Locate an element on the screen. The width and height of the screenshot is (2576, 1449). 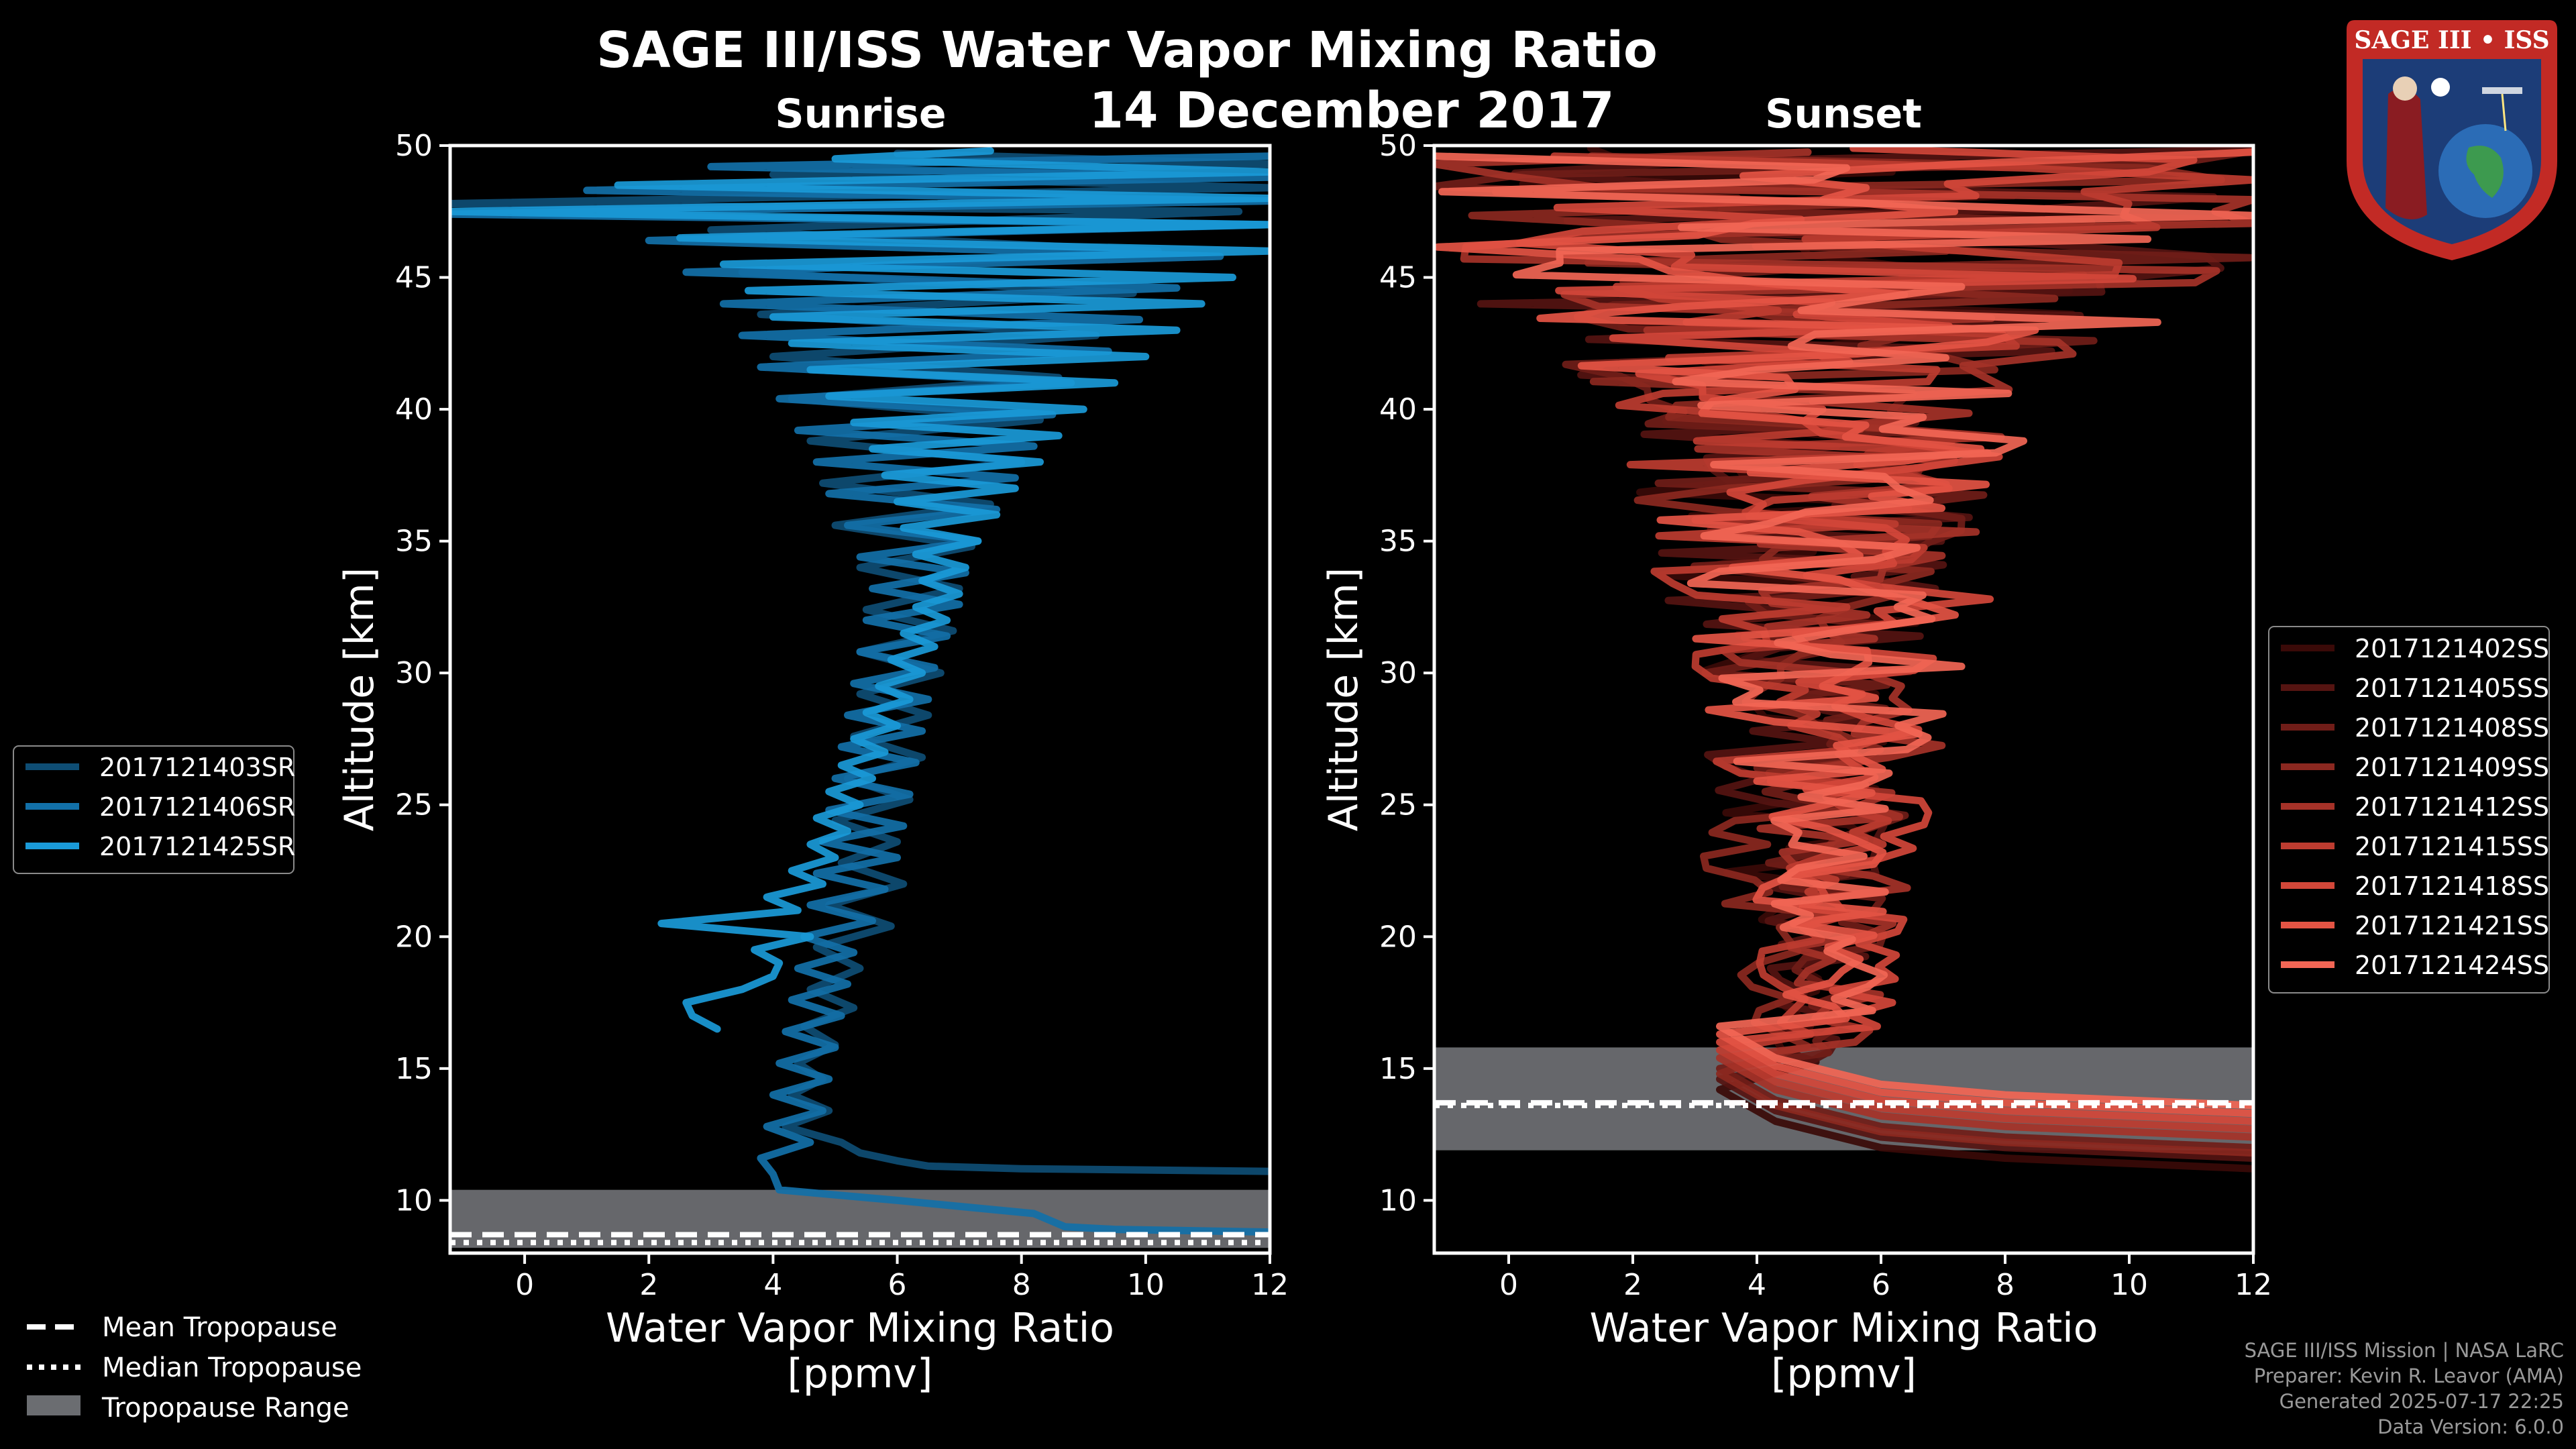
median-tropopause-label: Median Tropopause is located at coordinates (232, 1367).